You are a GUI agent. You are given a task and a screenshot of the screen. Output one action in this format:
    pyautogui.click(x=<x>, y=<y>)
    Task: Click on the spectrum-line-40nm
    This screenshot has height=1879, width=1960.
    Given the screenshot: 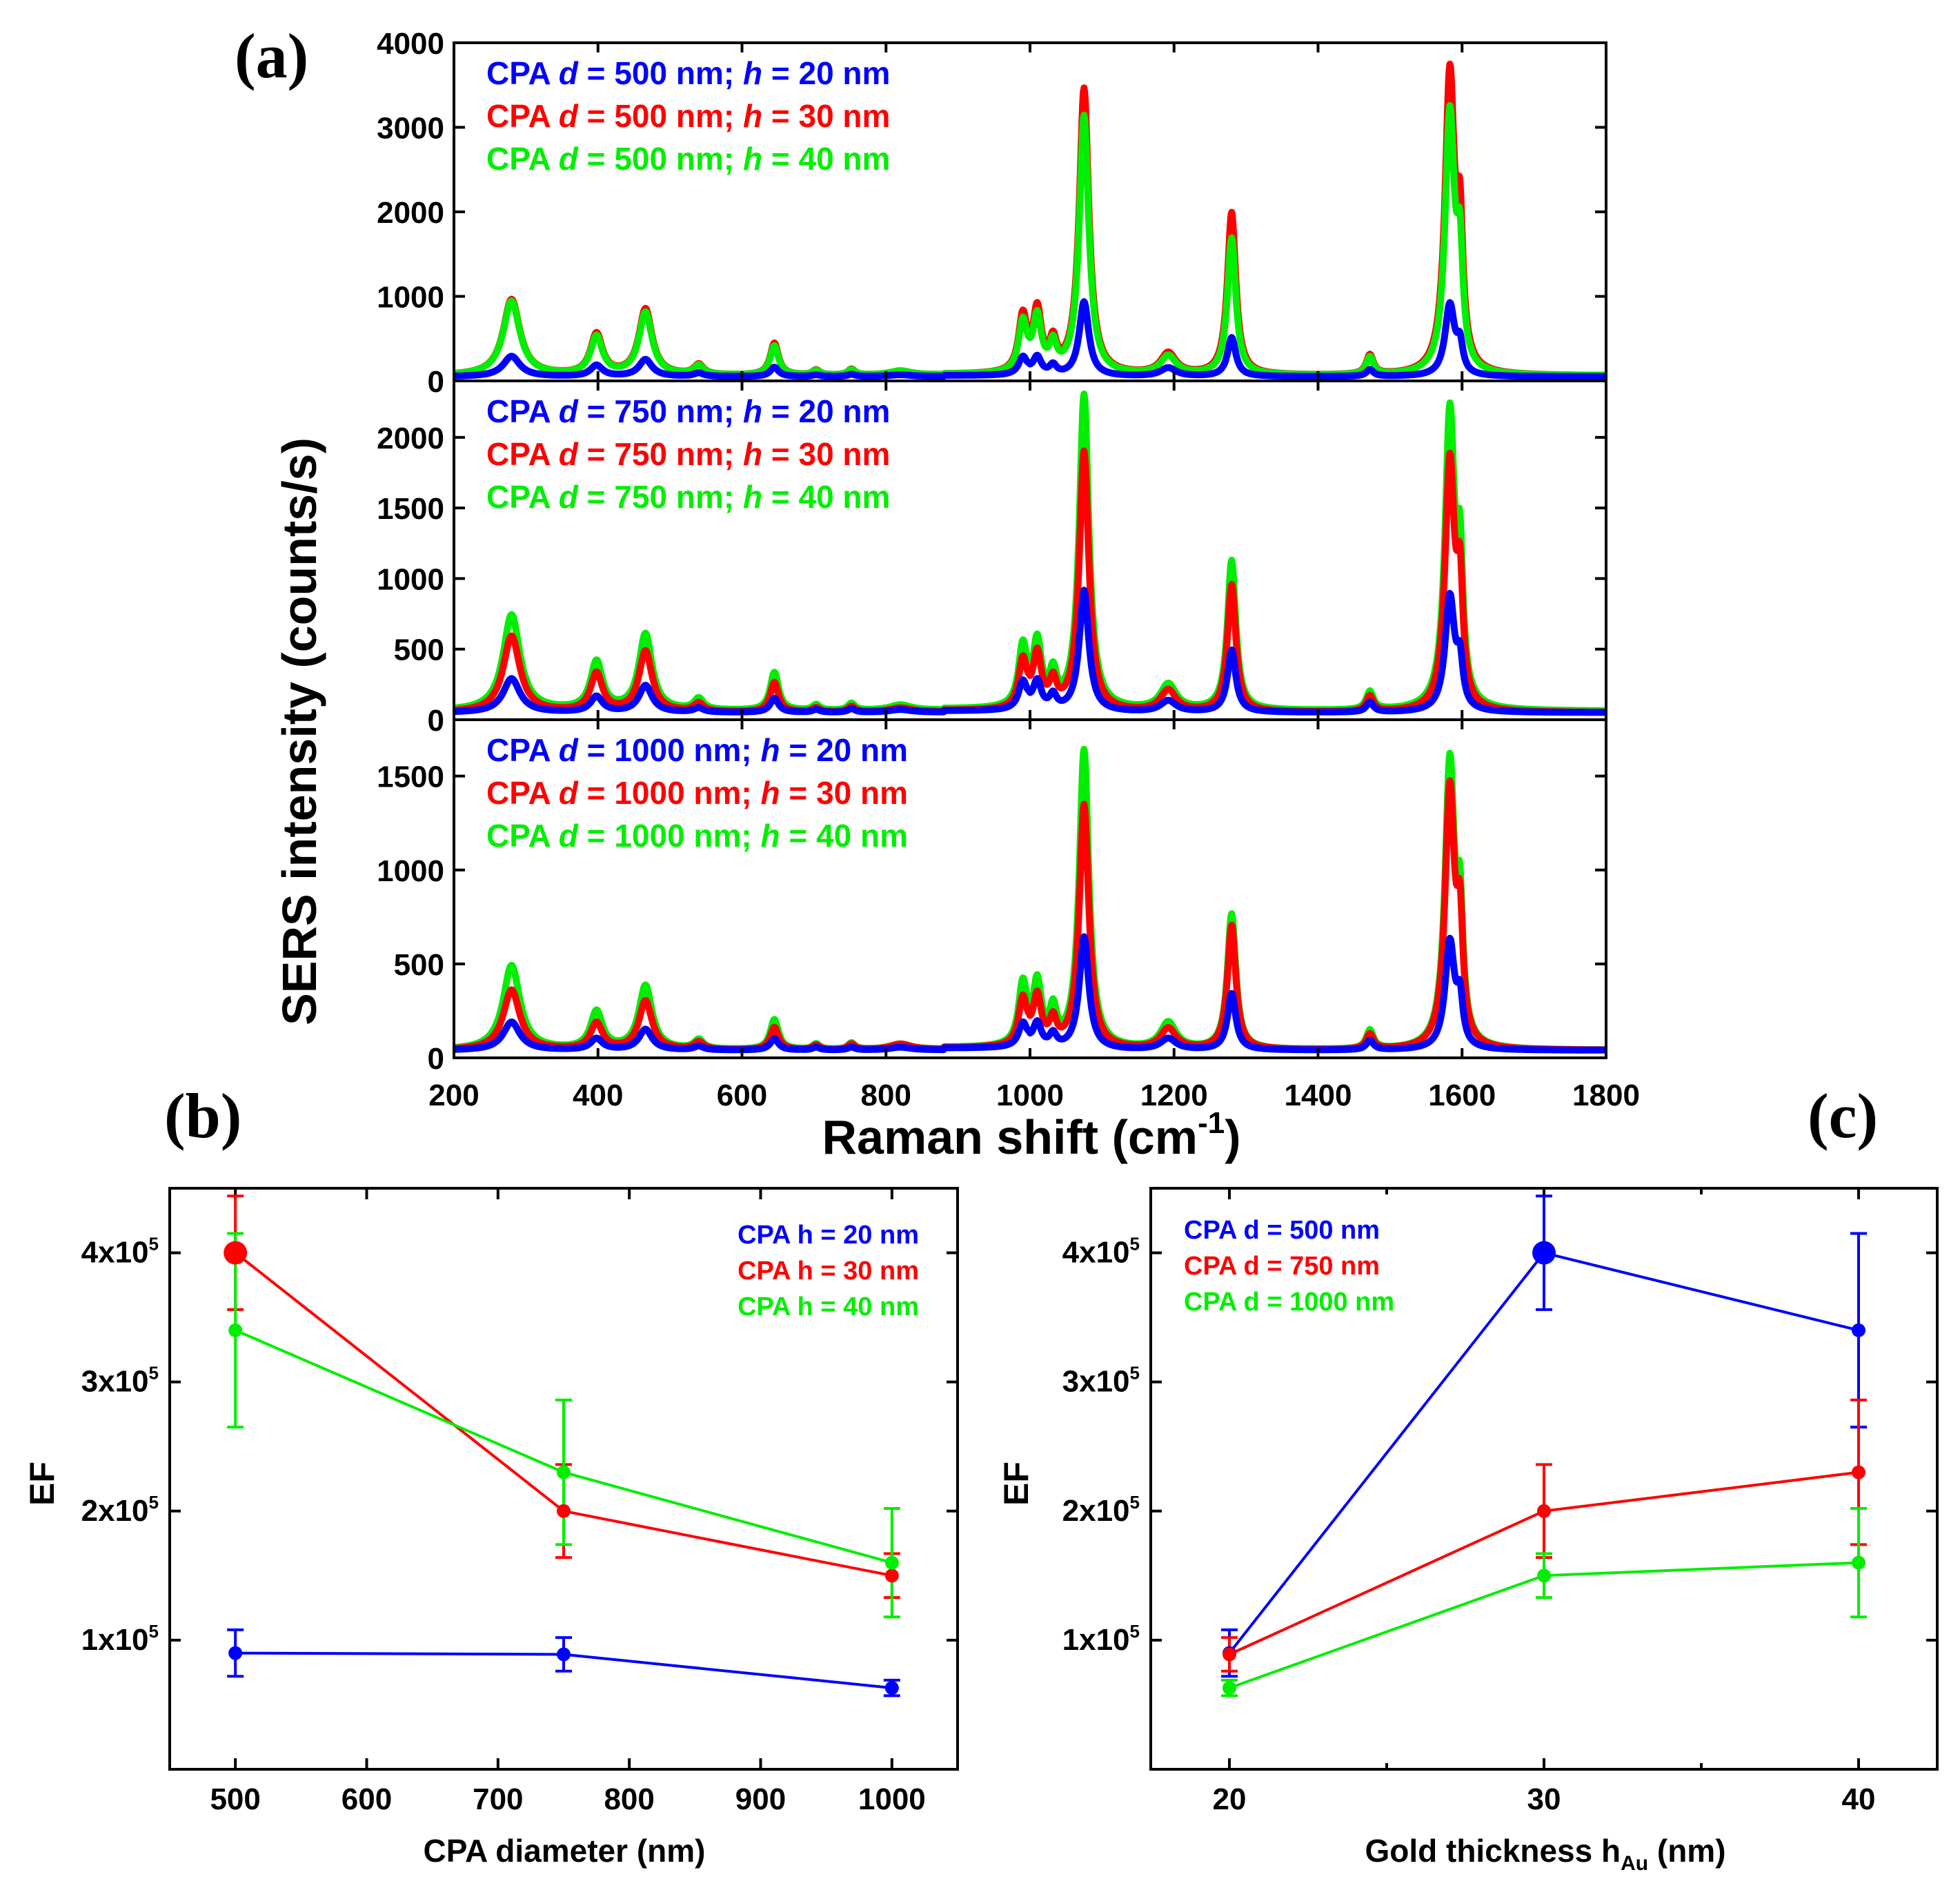 What is the action you would take?
    pyautogui.click(x=1030, y=240)
    